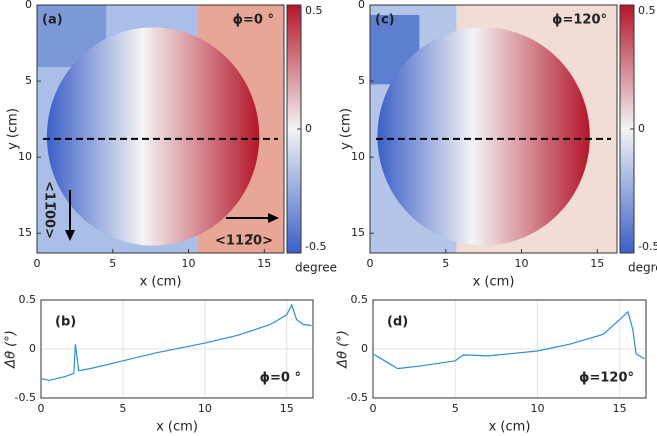 This screenshot has height=436, width=657. What do you see at coordinates (385, 20) in the screenshot?
I see `panel-label: (c)` at bounding box center [385, 20].